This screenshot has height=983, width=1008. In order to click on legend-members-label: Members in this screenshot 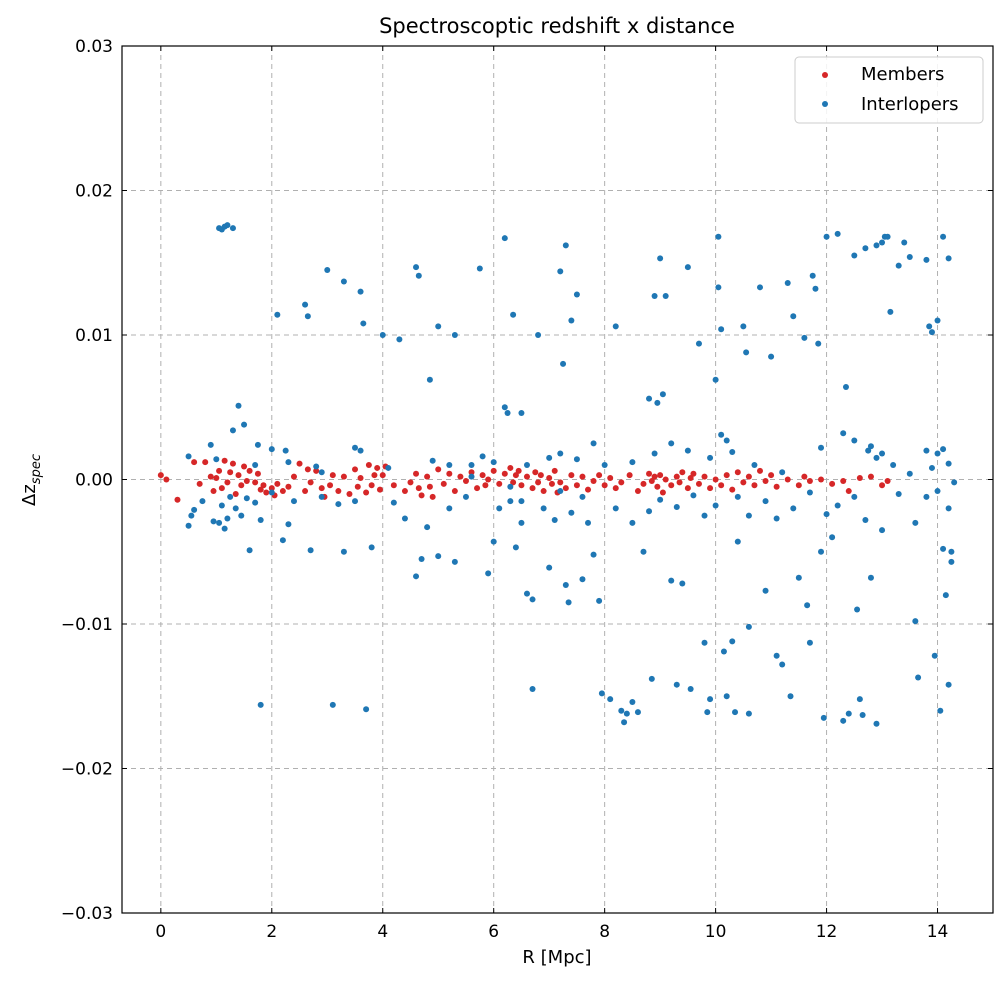, I will do `click(902, 74)`.